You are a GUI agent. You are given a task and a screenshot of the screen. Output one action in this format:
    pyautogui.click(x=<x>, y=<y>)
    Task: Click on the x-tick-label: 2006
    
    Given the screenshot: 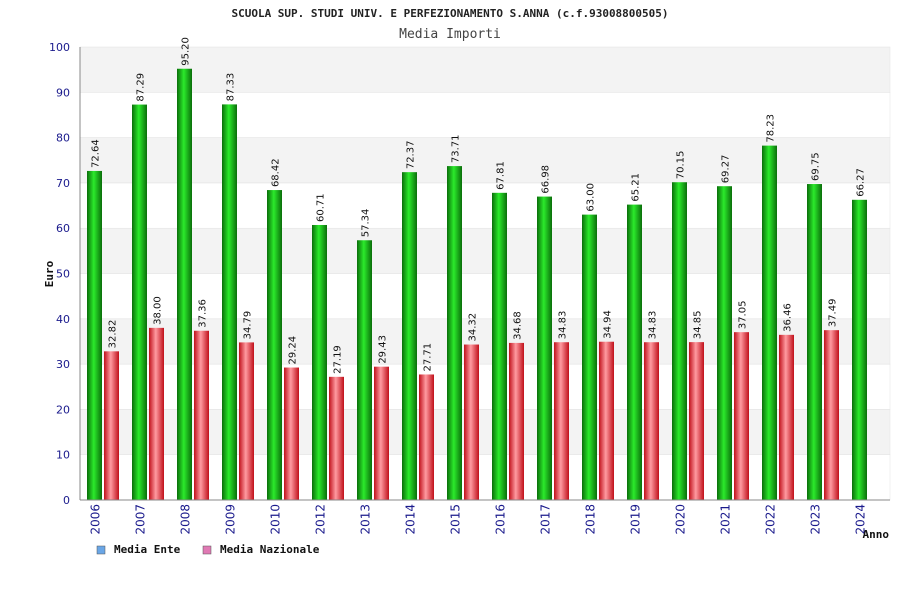 What is the action you would take?
    pyautogui.click(x=96, y=519)
    